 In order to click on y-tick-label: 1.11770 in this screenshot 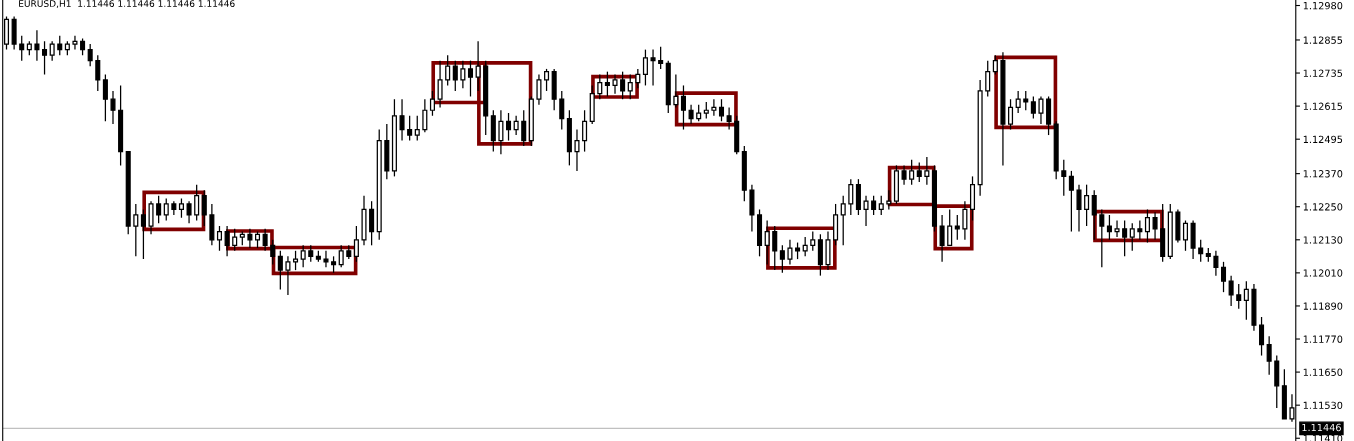, I will do `click(1323, 339)`.